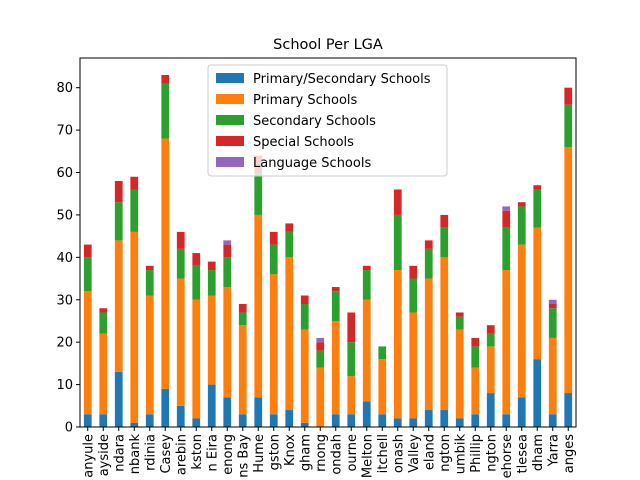  I want to click on x-tick-label: Casey, so click(166, 454).